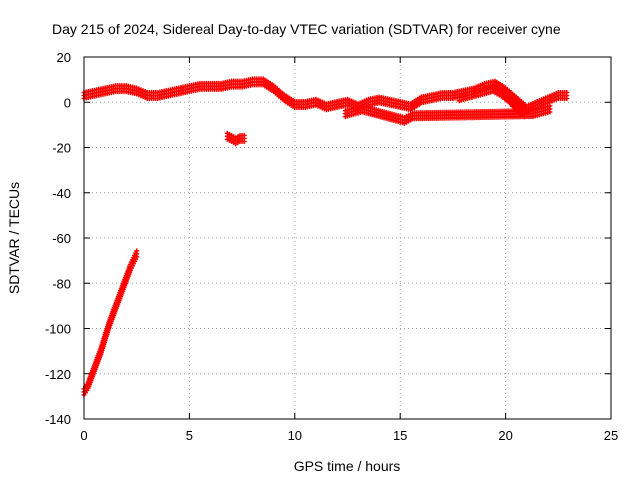 The image size is (640, 480). Describe the element at coordinates (611, 435) in the screenshot. I see `x-tick-label: 25` at that location.